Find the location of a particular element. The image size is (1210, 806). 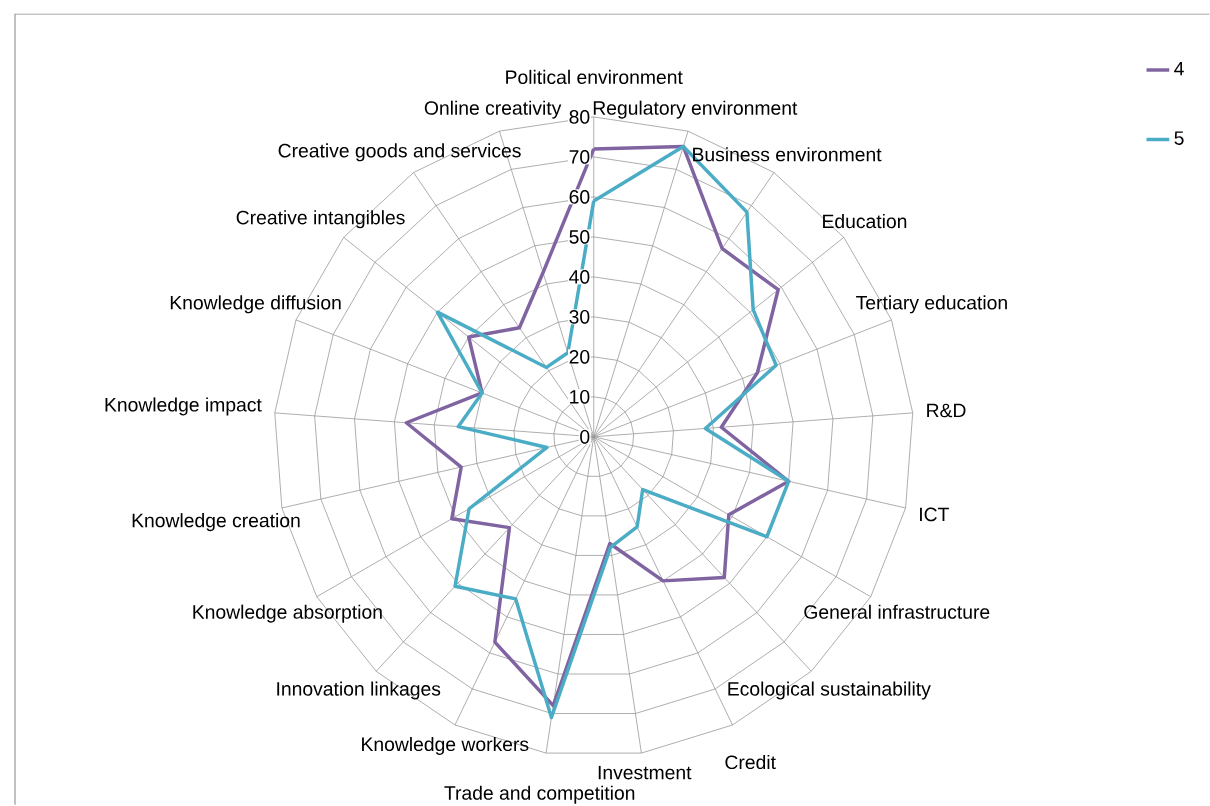

spoke-label: Knowledge diffusion is located at coordinates (255, 304).